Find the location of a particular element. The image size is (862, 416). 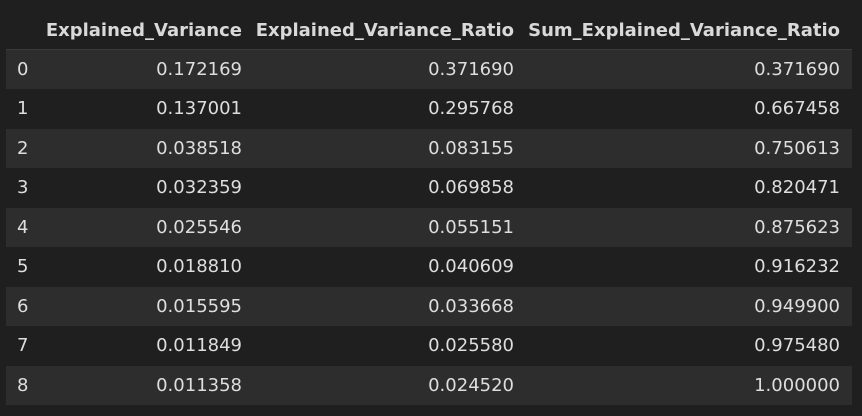

cell-explained-variance-ratio: 0.295768 is located at coordinates (471, 109).